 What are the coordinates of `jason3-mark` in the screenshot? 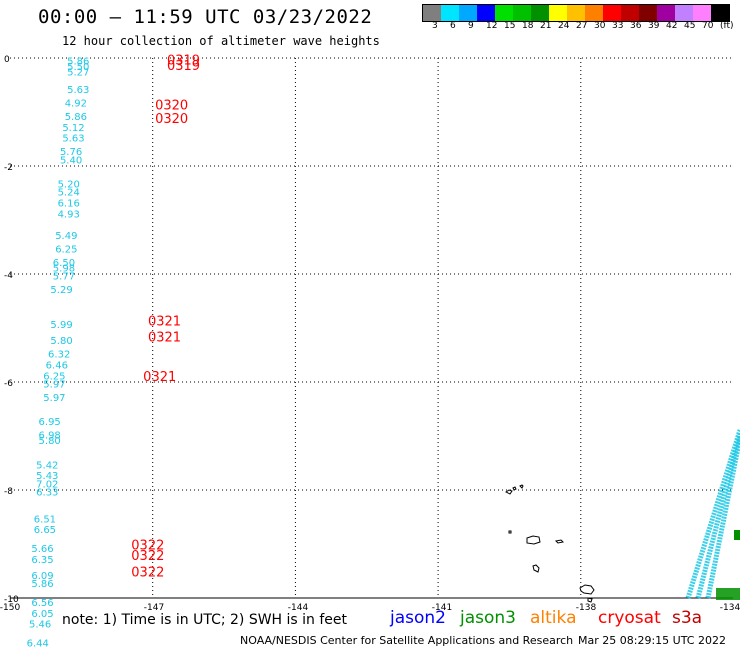 It's located at (737, 535).